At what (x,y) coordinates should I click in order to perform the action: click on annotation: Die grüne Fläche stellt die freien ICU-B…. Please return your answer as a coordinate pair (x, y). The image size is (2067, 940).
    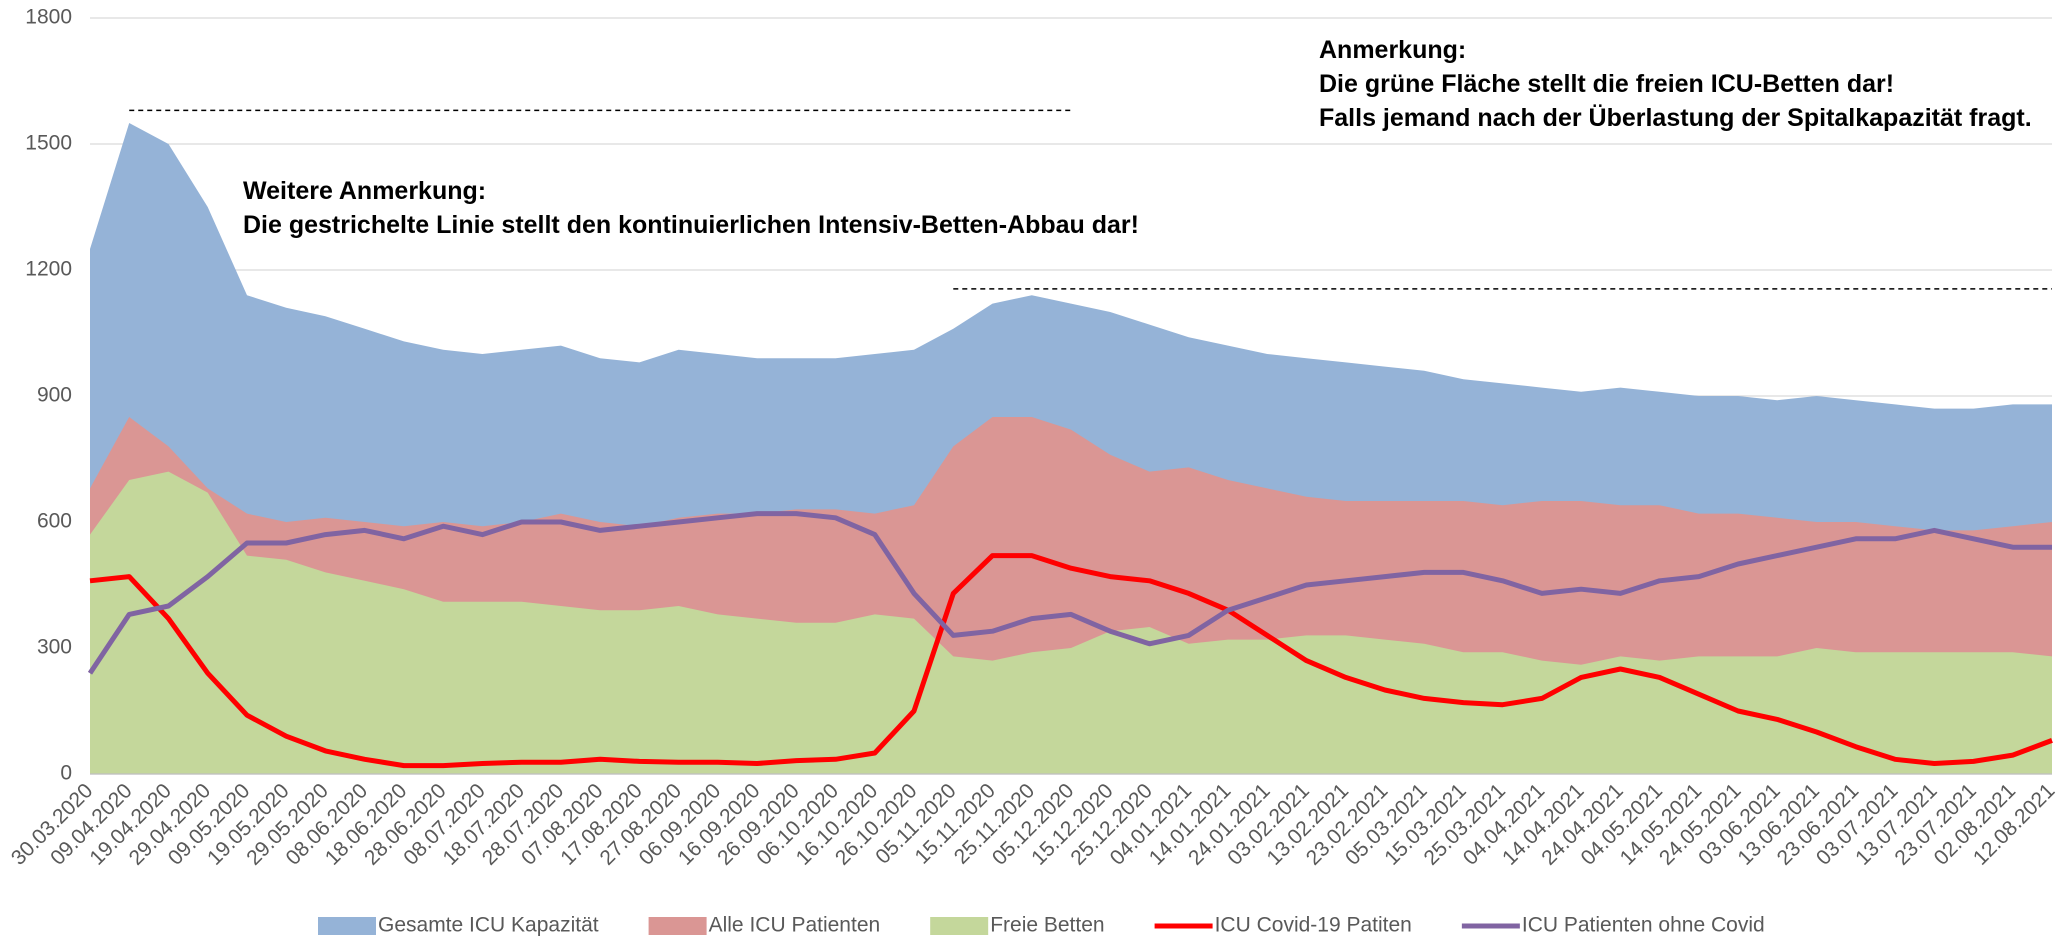
    Looking at the image, I should click on (1606, 84).